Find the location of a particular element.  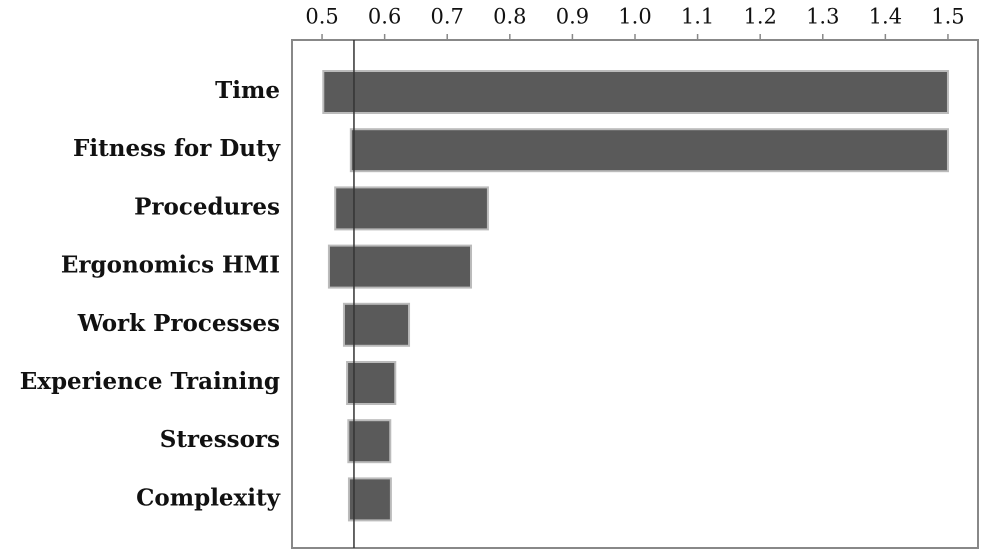

x-tick-label: 0.6 is located at coordinates (384, 17).